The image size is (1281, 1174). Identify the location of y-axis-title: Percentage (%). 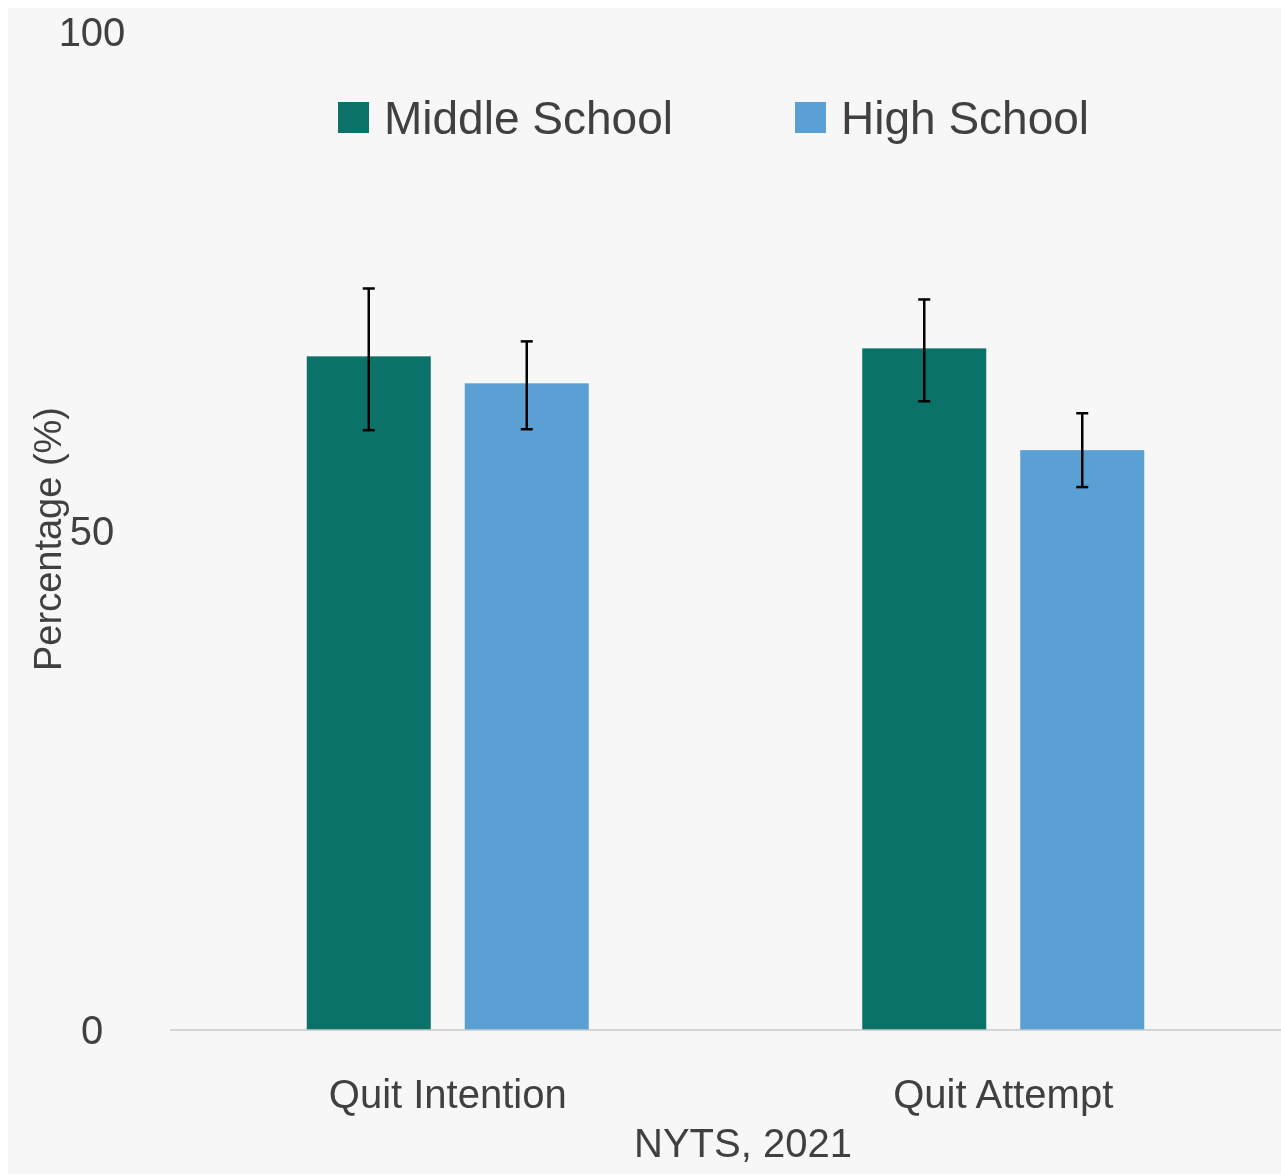
(48, 539).